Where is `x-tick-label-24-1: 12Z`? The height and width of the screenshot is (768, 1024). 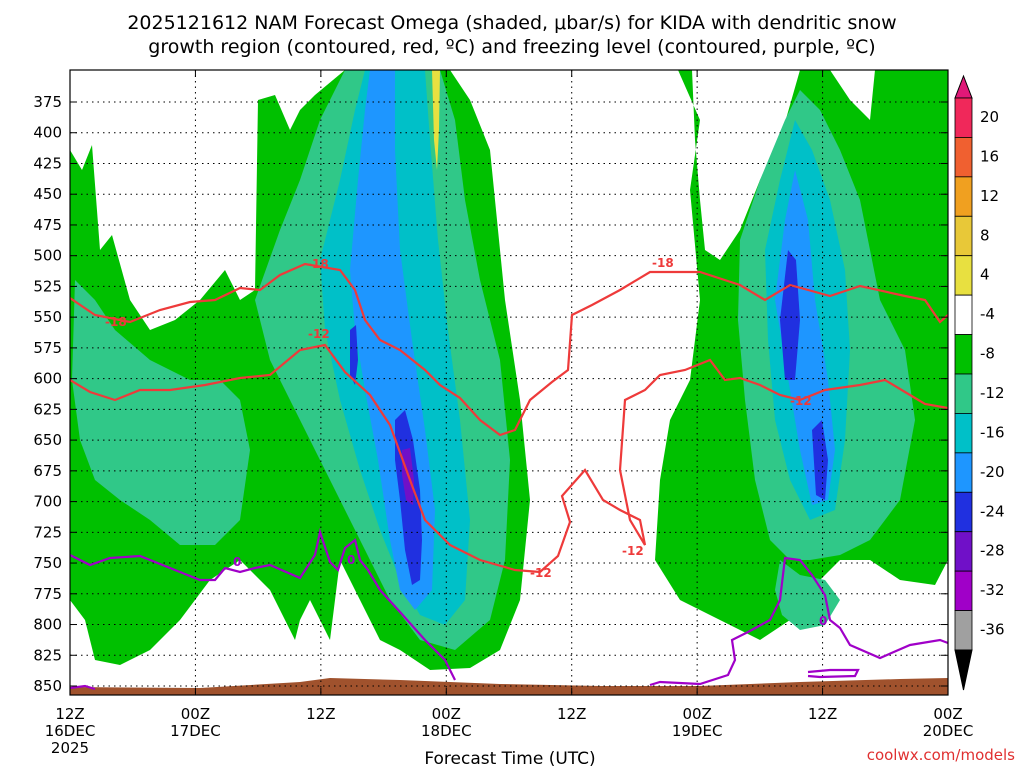 x-tick-label-24-1: 12Z is located at coordinates (320, 714).